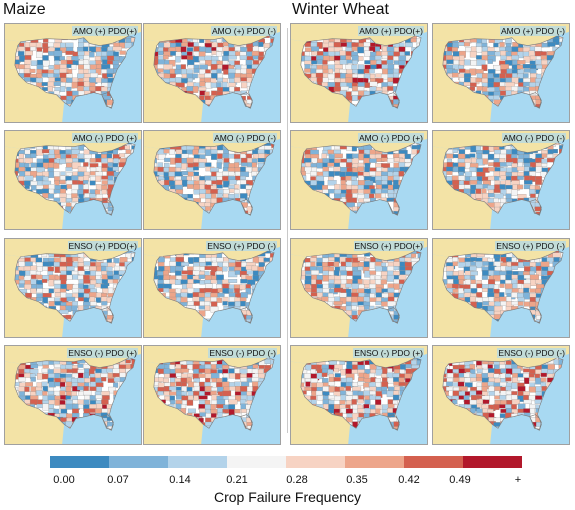  What do you see at coordinates (242, 353) in the screenshot?
I see `panel-label: ENSO (-) PDO (-)` at bounding box center [242, 353].